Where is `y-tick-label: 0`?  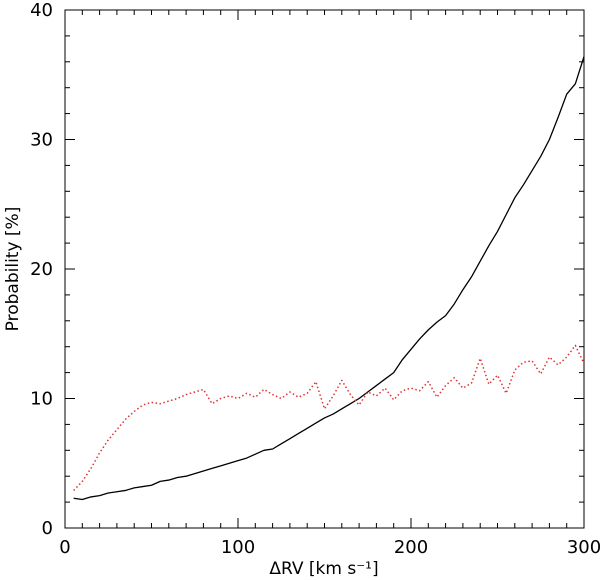
y-tick-label: 0 is located at coordinates (47, 528).